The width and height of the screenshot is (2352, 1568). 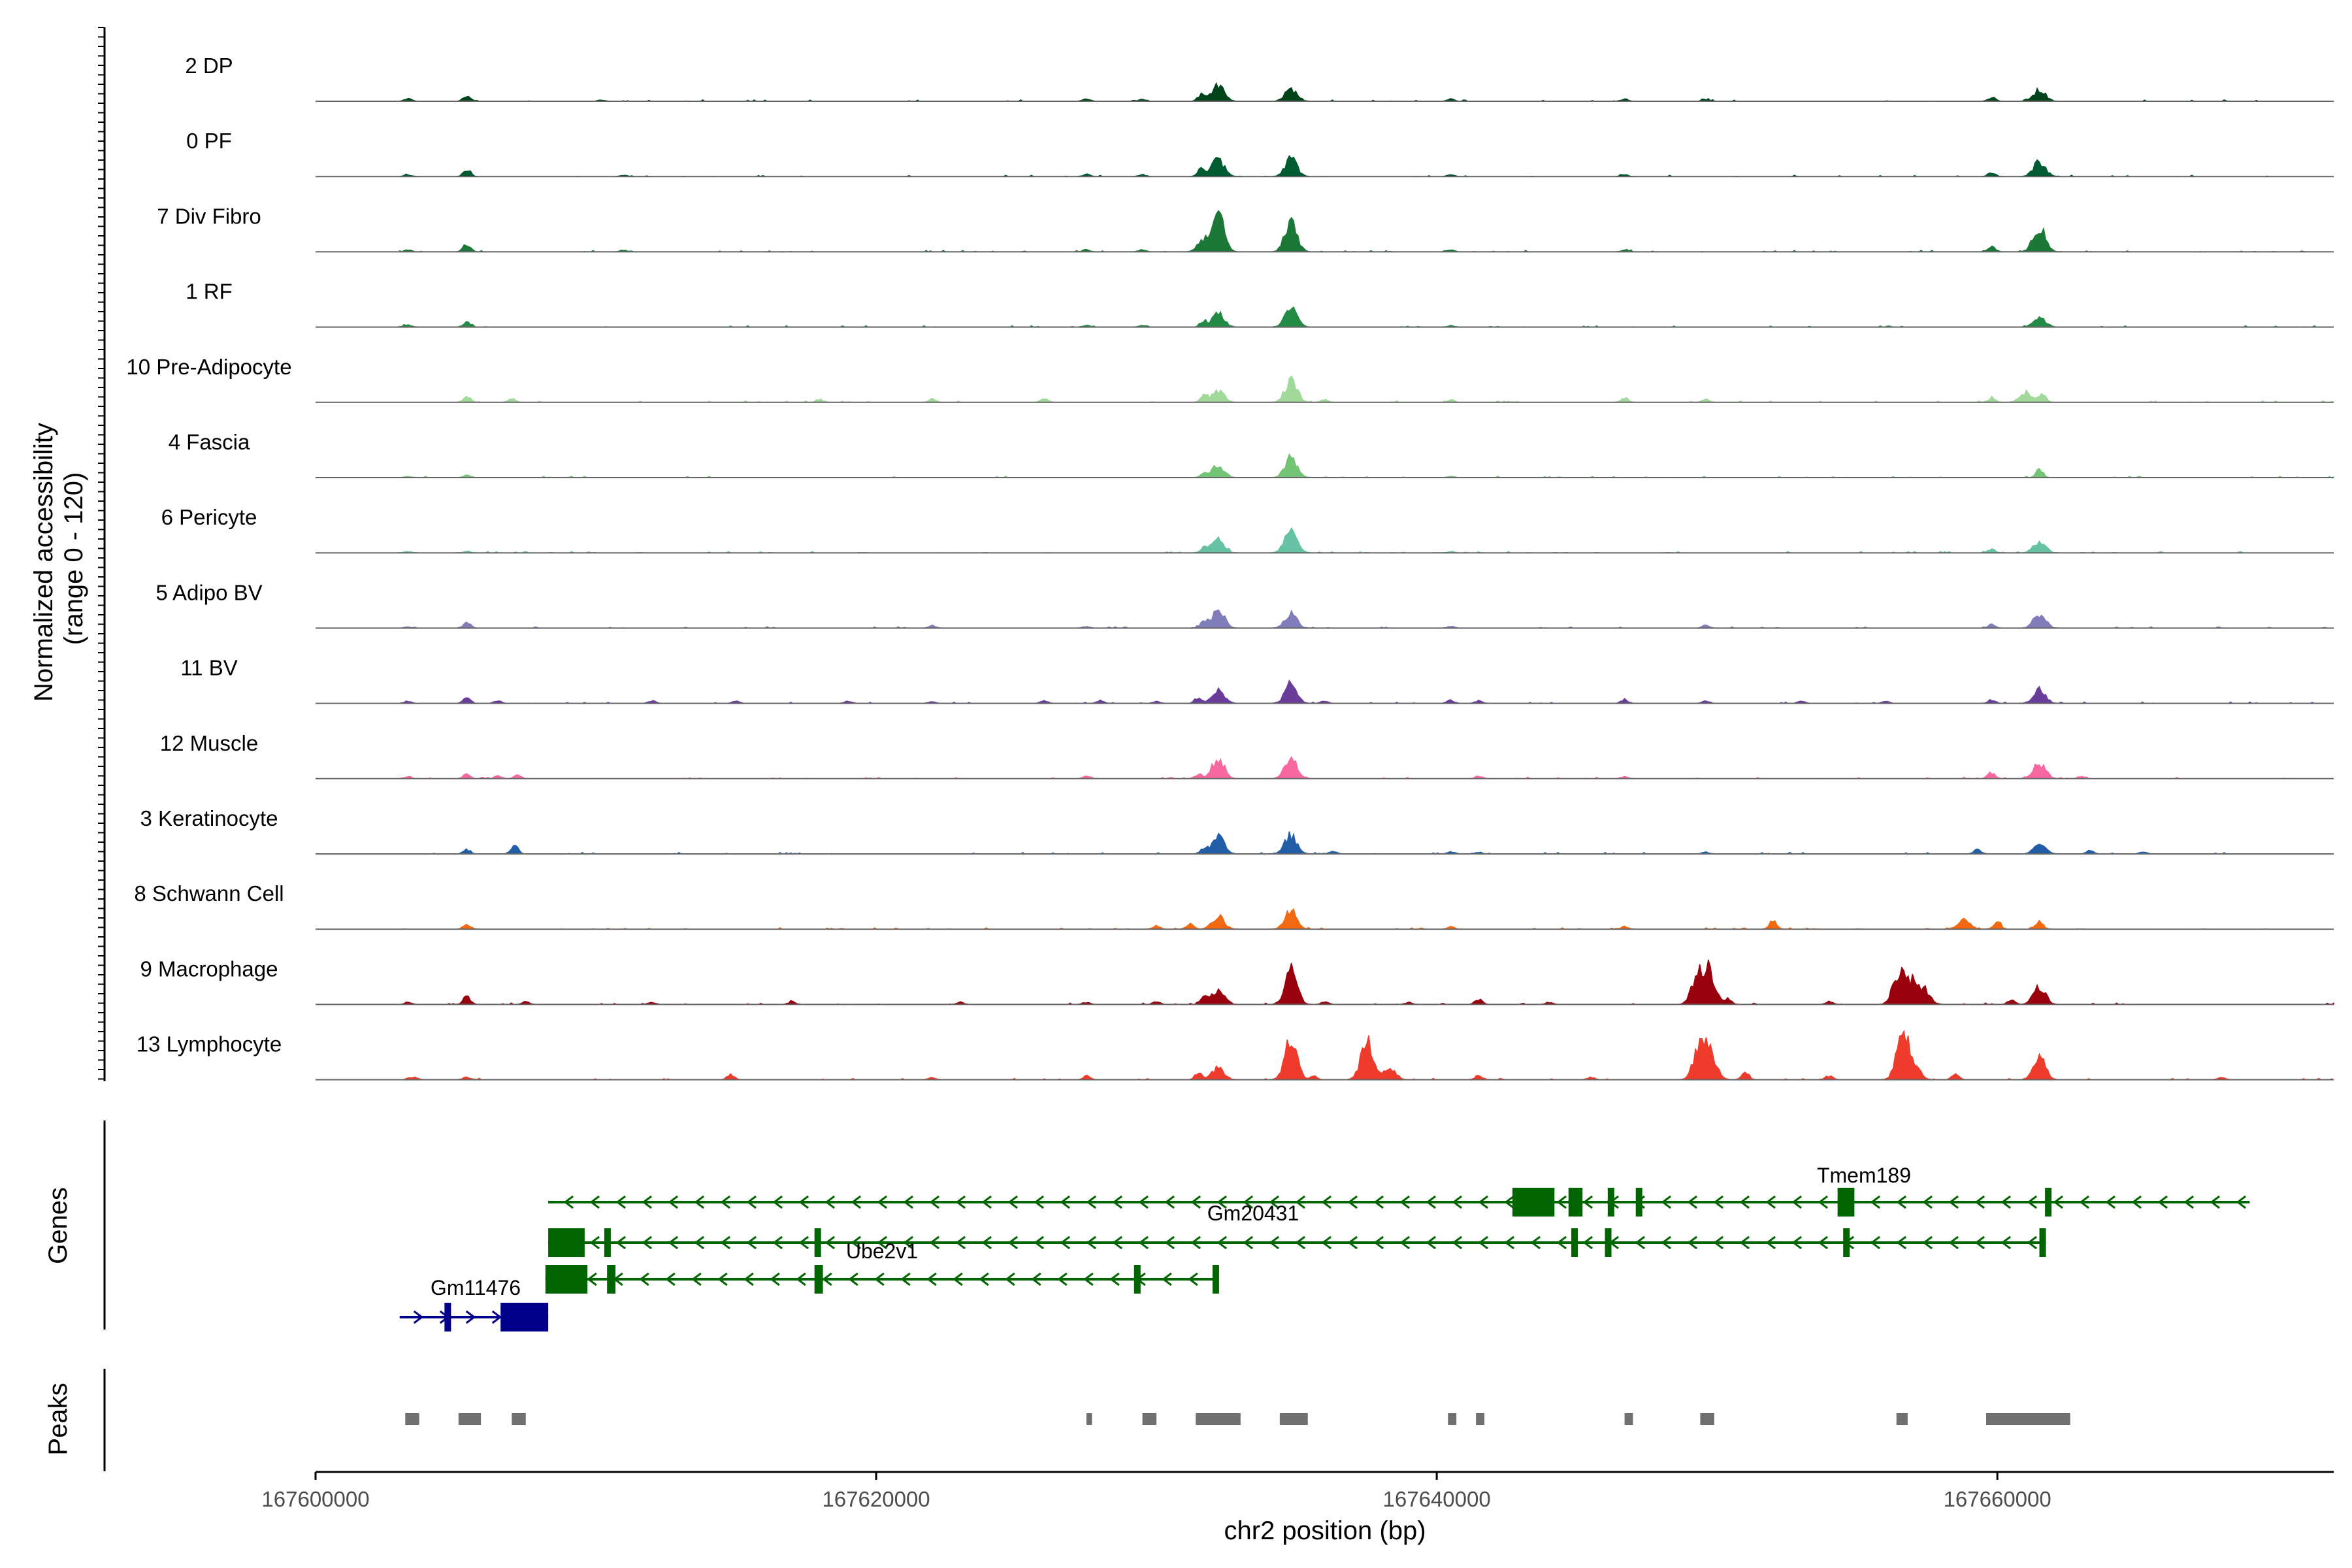 I want to click on coverage-y-axis, so click(x=102, y=554).